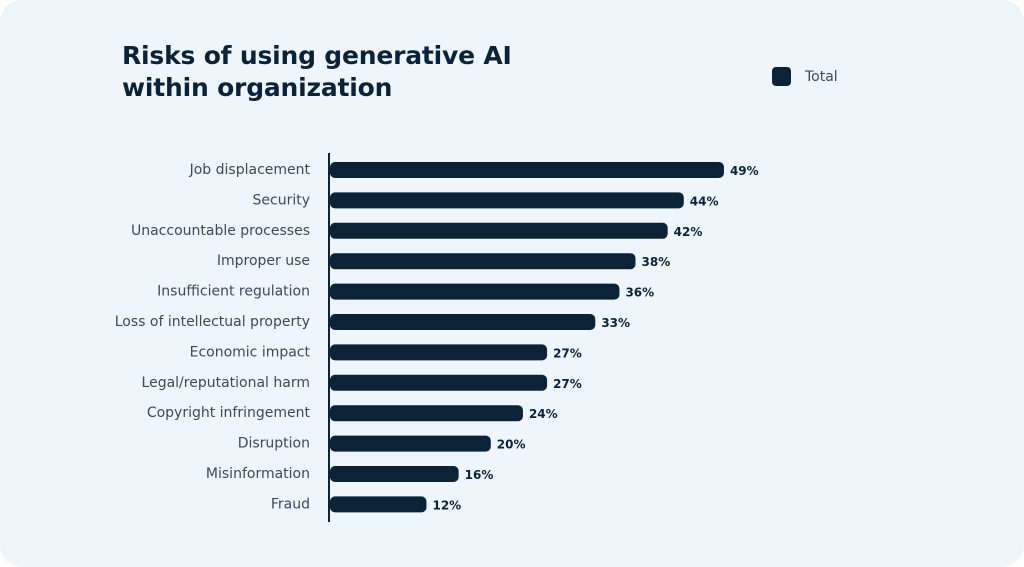  I want to click on category-label: Fraud, so click(290, 504).